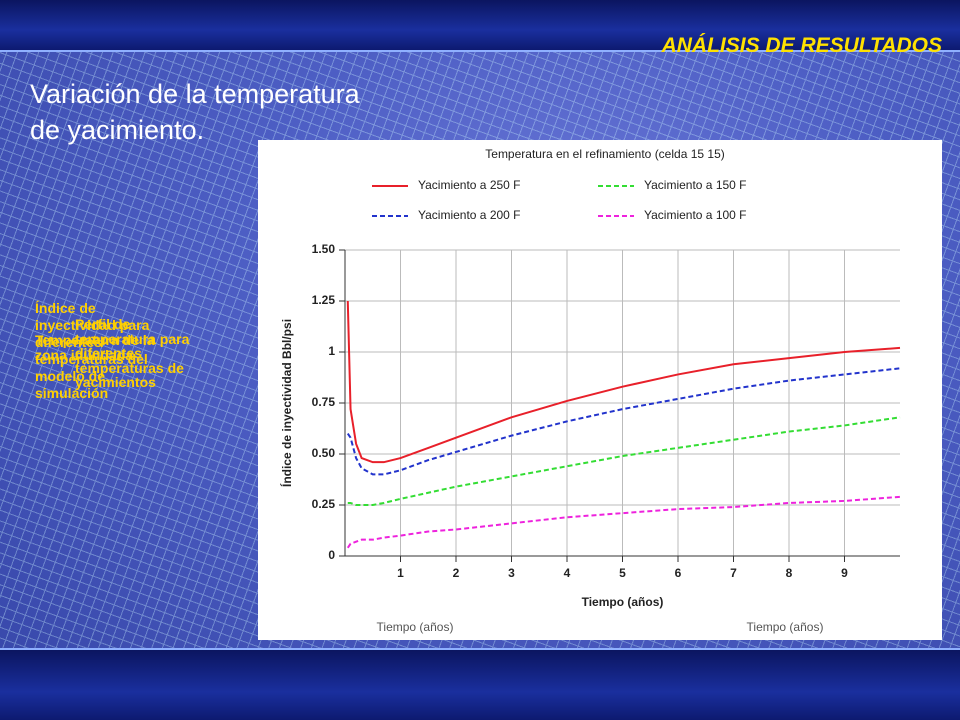 This screenshot has width=960, height=720. I want to click on heading-line: Variación de la temperatura, so click(195, 94).